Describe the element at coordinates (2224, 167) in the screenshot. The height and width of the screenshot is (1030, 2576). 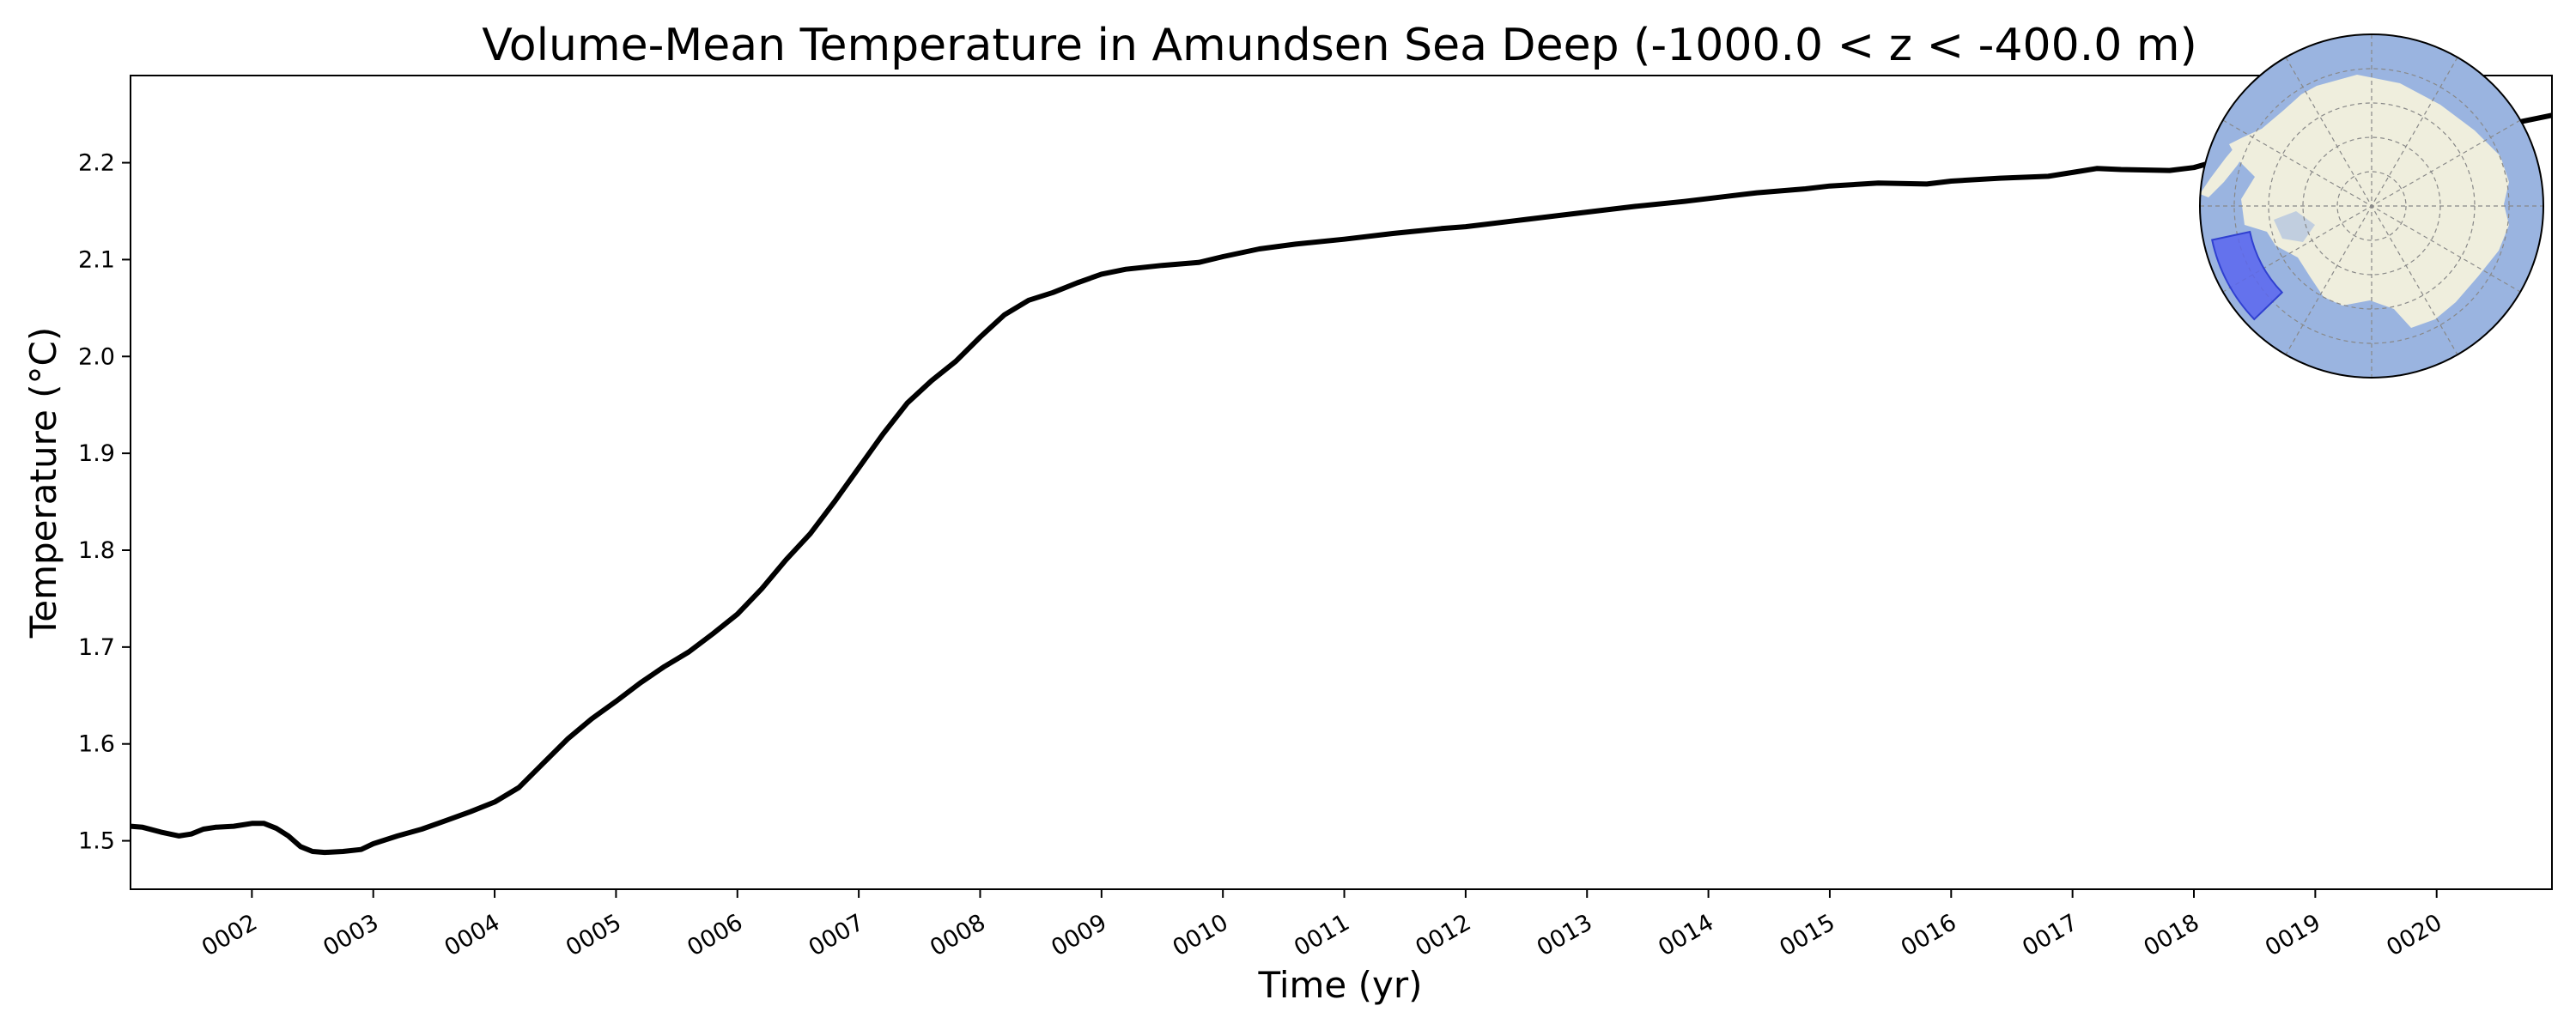
I see `antarctic-peninsula` at that location.